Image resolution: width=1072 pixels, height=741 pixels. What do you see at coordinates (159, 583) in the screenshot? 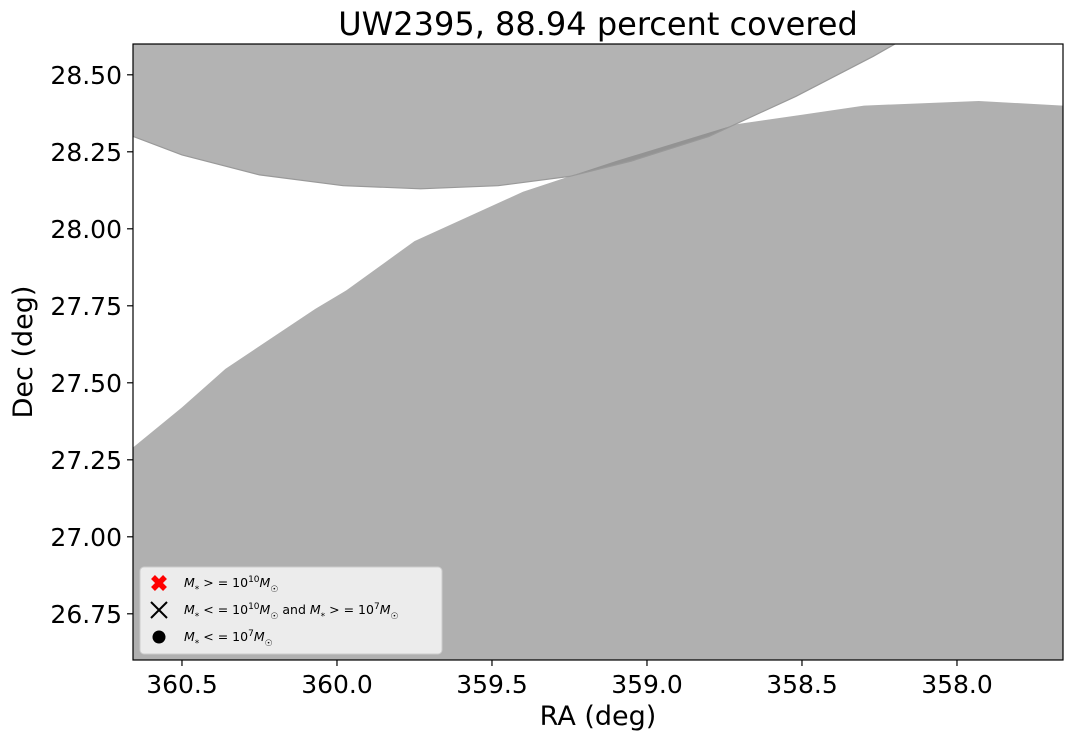
I see `legend-marker-bold-x` at bounding box center [159, 583].